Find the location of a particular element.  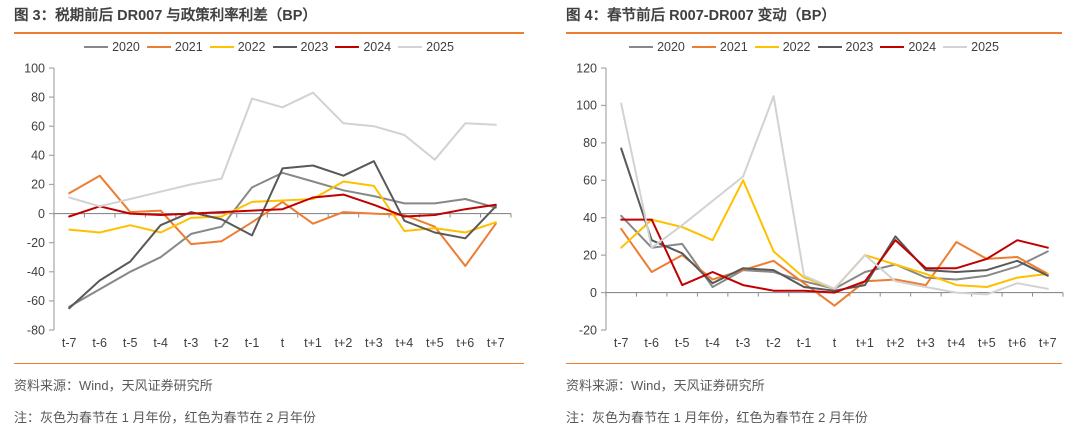

legend-item-2021: 2021 is located at coordinates (174, 46).